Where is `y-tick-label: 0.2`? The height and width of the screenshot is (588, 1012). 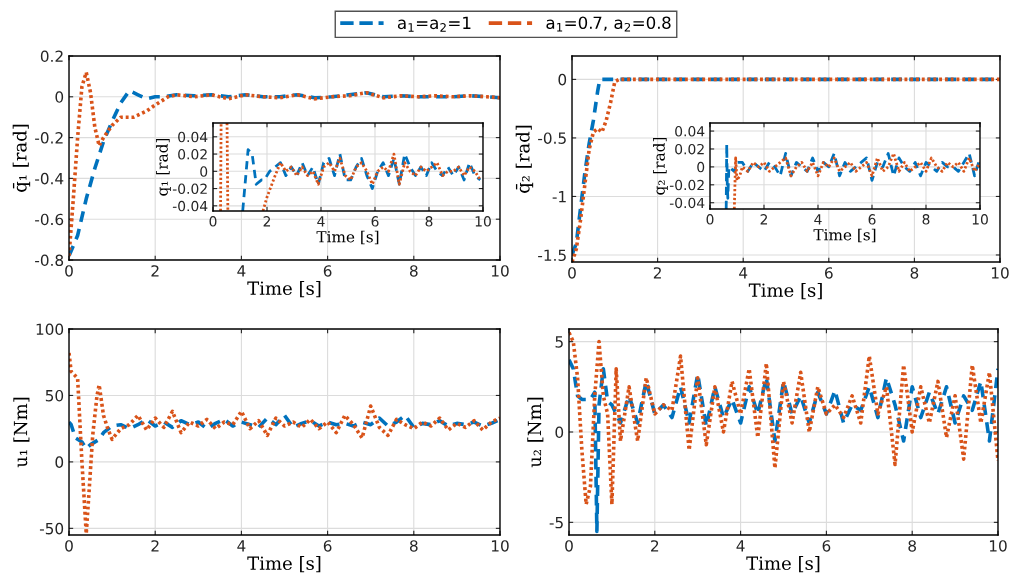 y-tick-label: 0.2 is located at coordinates (51, 56).